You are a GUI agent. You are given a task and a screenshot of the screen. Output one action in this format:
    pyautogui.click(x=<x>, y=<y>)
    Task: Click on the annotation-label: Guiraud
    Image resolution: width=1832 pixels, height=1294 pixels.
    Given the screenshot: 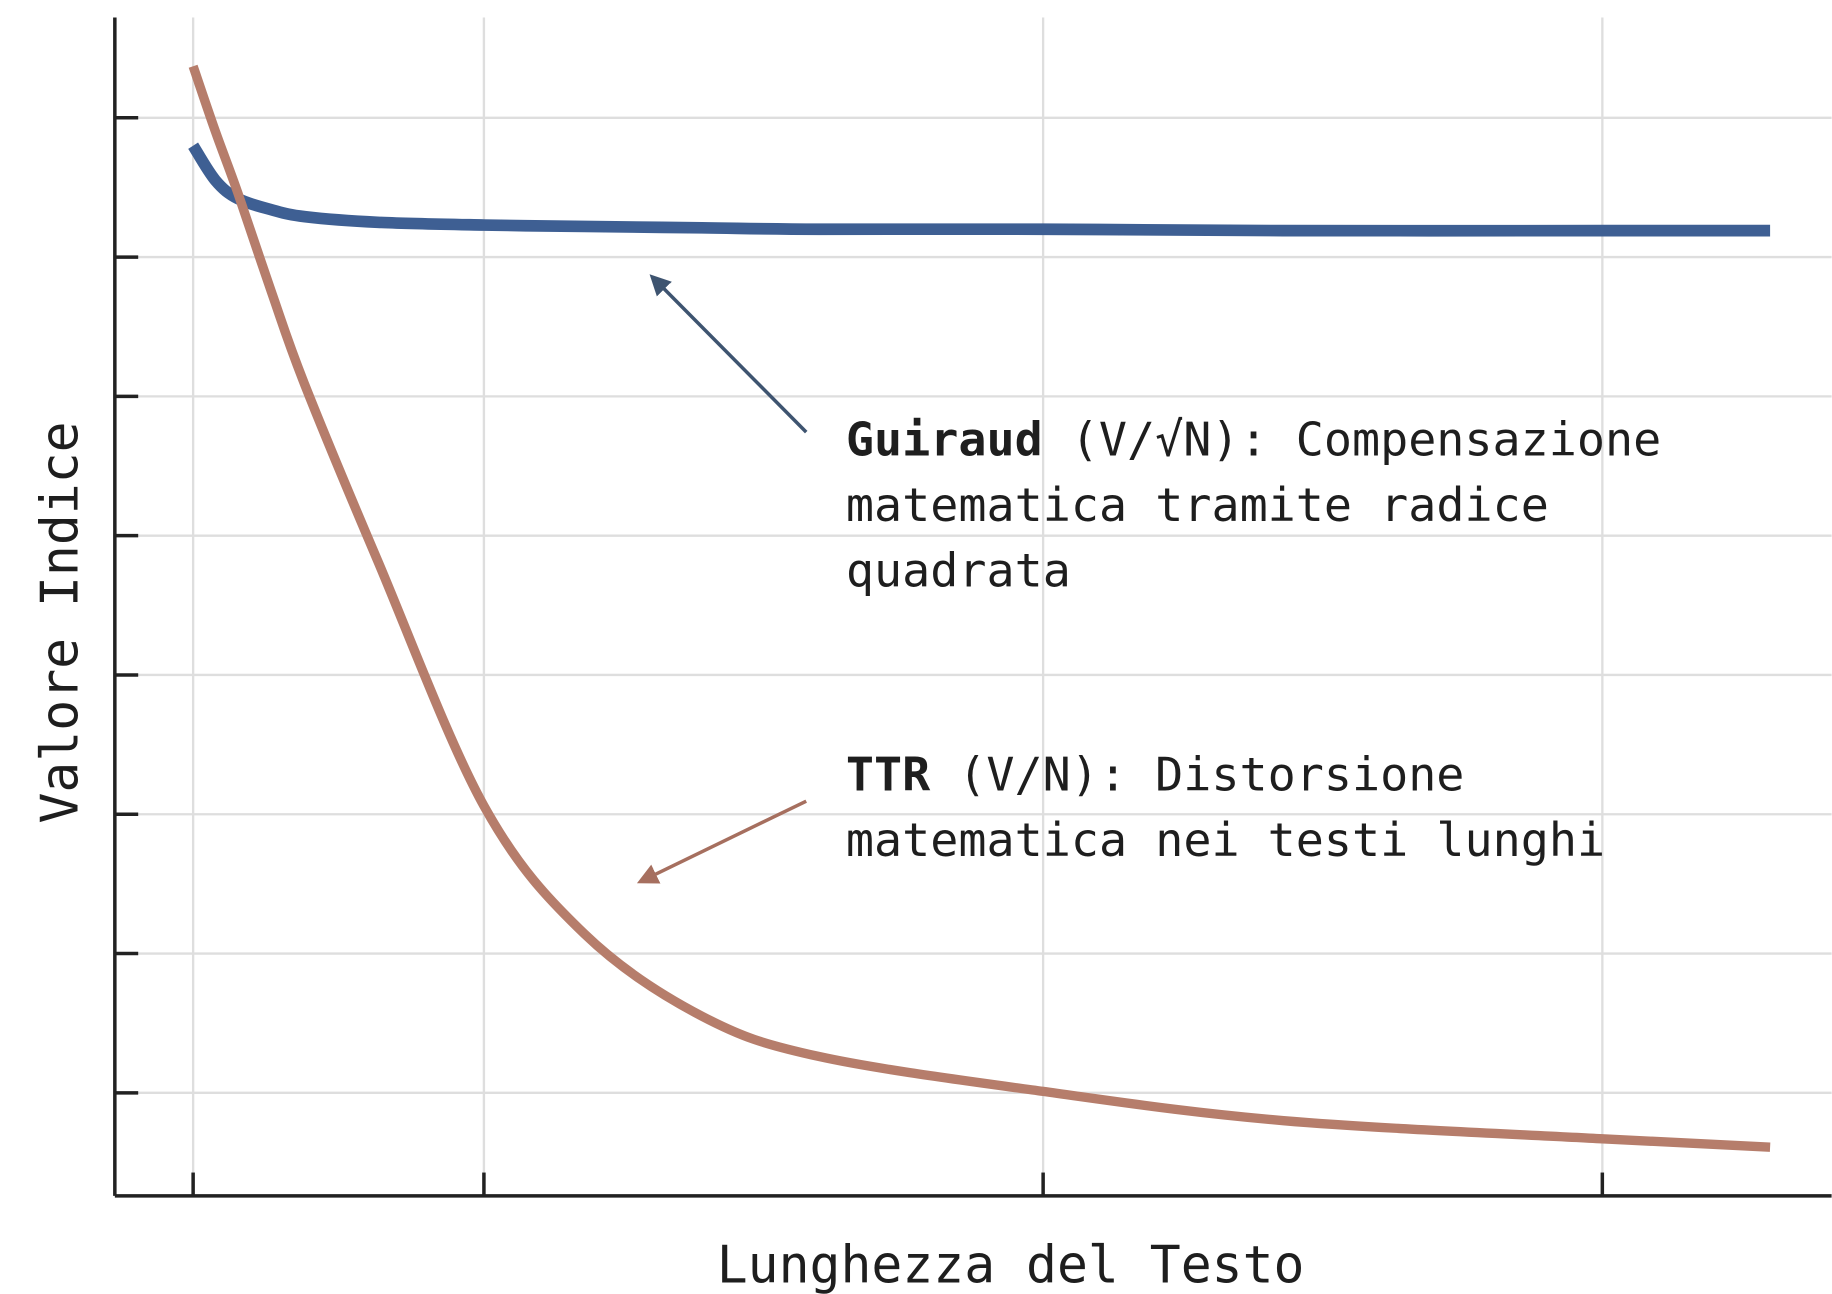 What is the action you would take?
    pyautogui.click(x=944, y=440)
    